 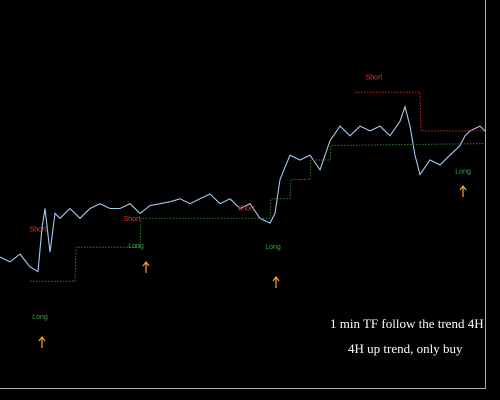 What do you see at coordinates (405, 348) in the screenshot?
I see `note: 4H up trend, only buy` at bounding box center [405, 348].